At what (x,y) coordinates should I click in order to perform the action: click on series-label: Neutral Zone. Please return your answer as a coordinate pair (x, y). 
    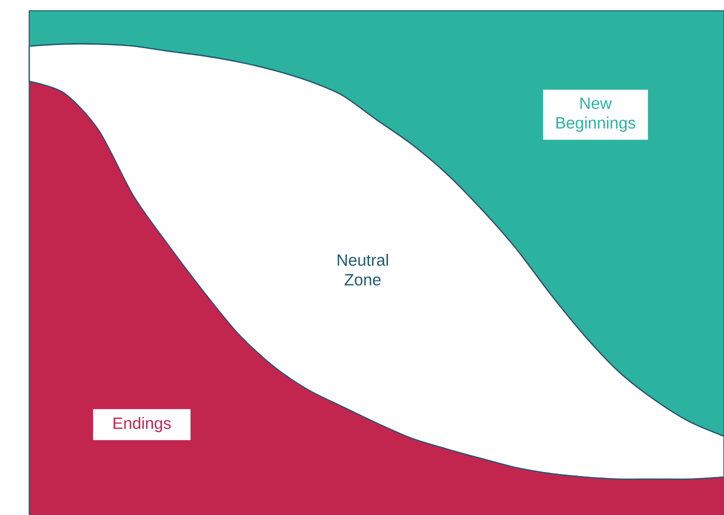
    Looking at the image, I should click on (363, 270).